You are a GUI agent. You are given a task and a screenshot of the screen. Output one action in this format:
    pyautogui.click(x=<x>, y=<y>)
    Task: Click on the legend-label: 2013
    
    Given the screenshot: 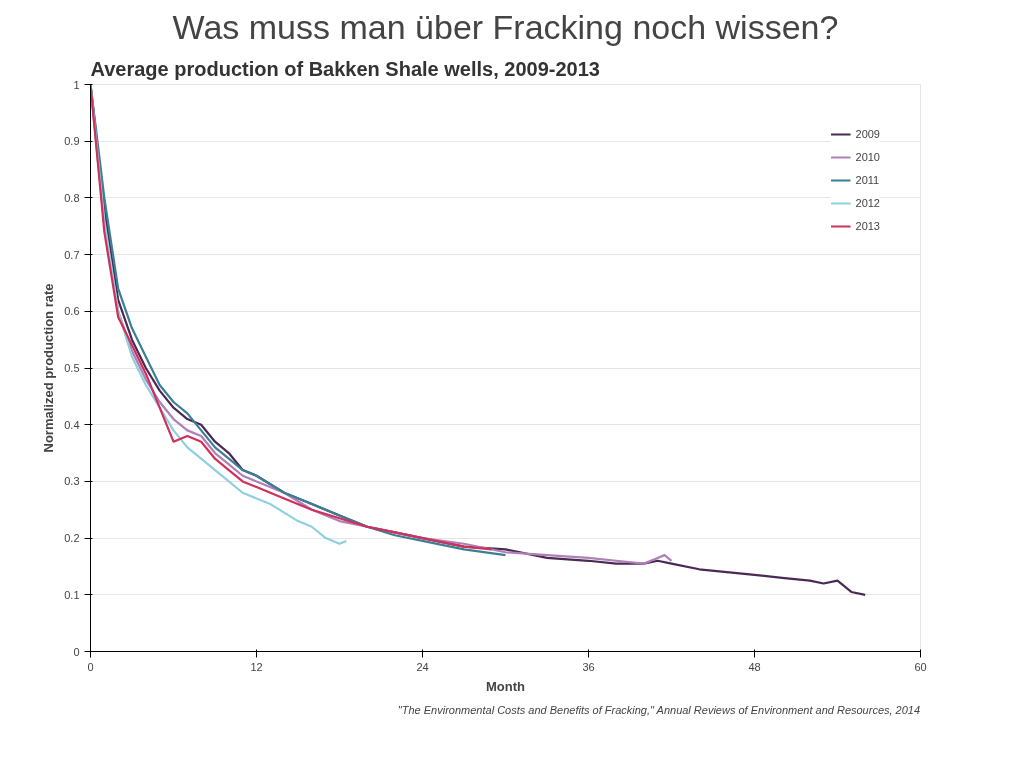 What is the action you would take?
    pyautogui.click(x=867, y=226)
    